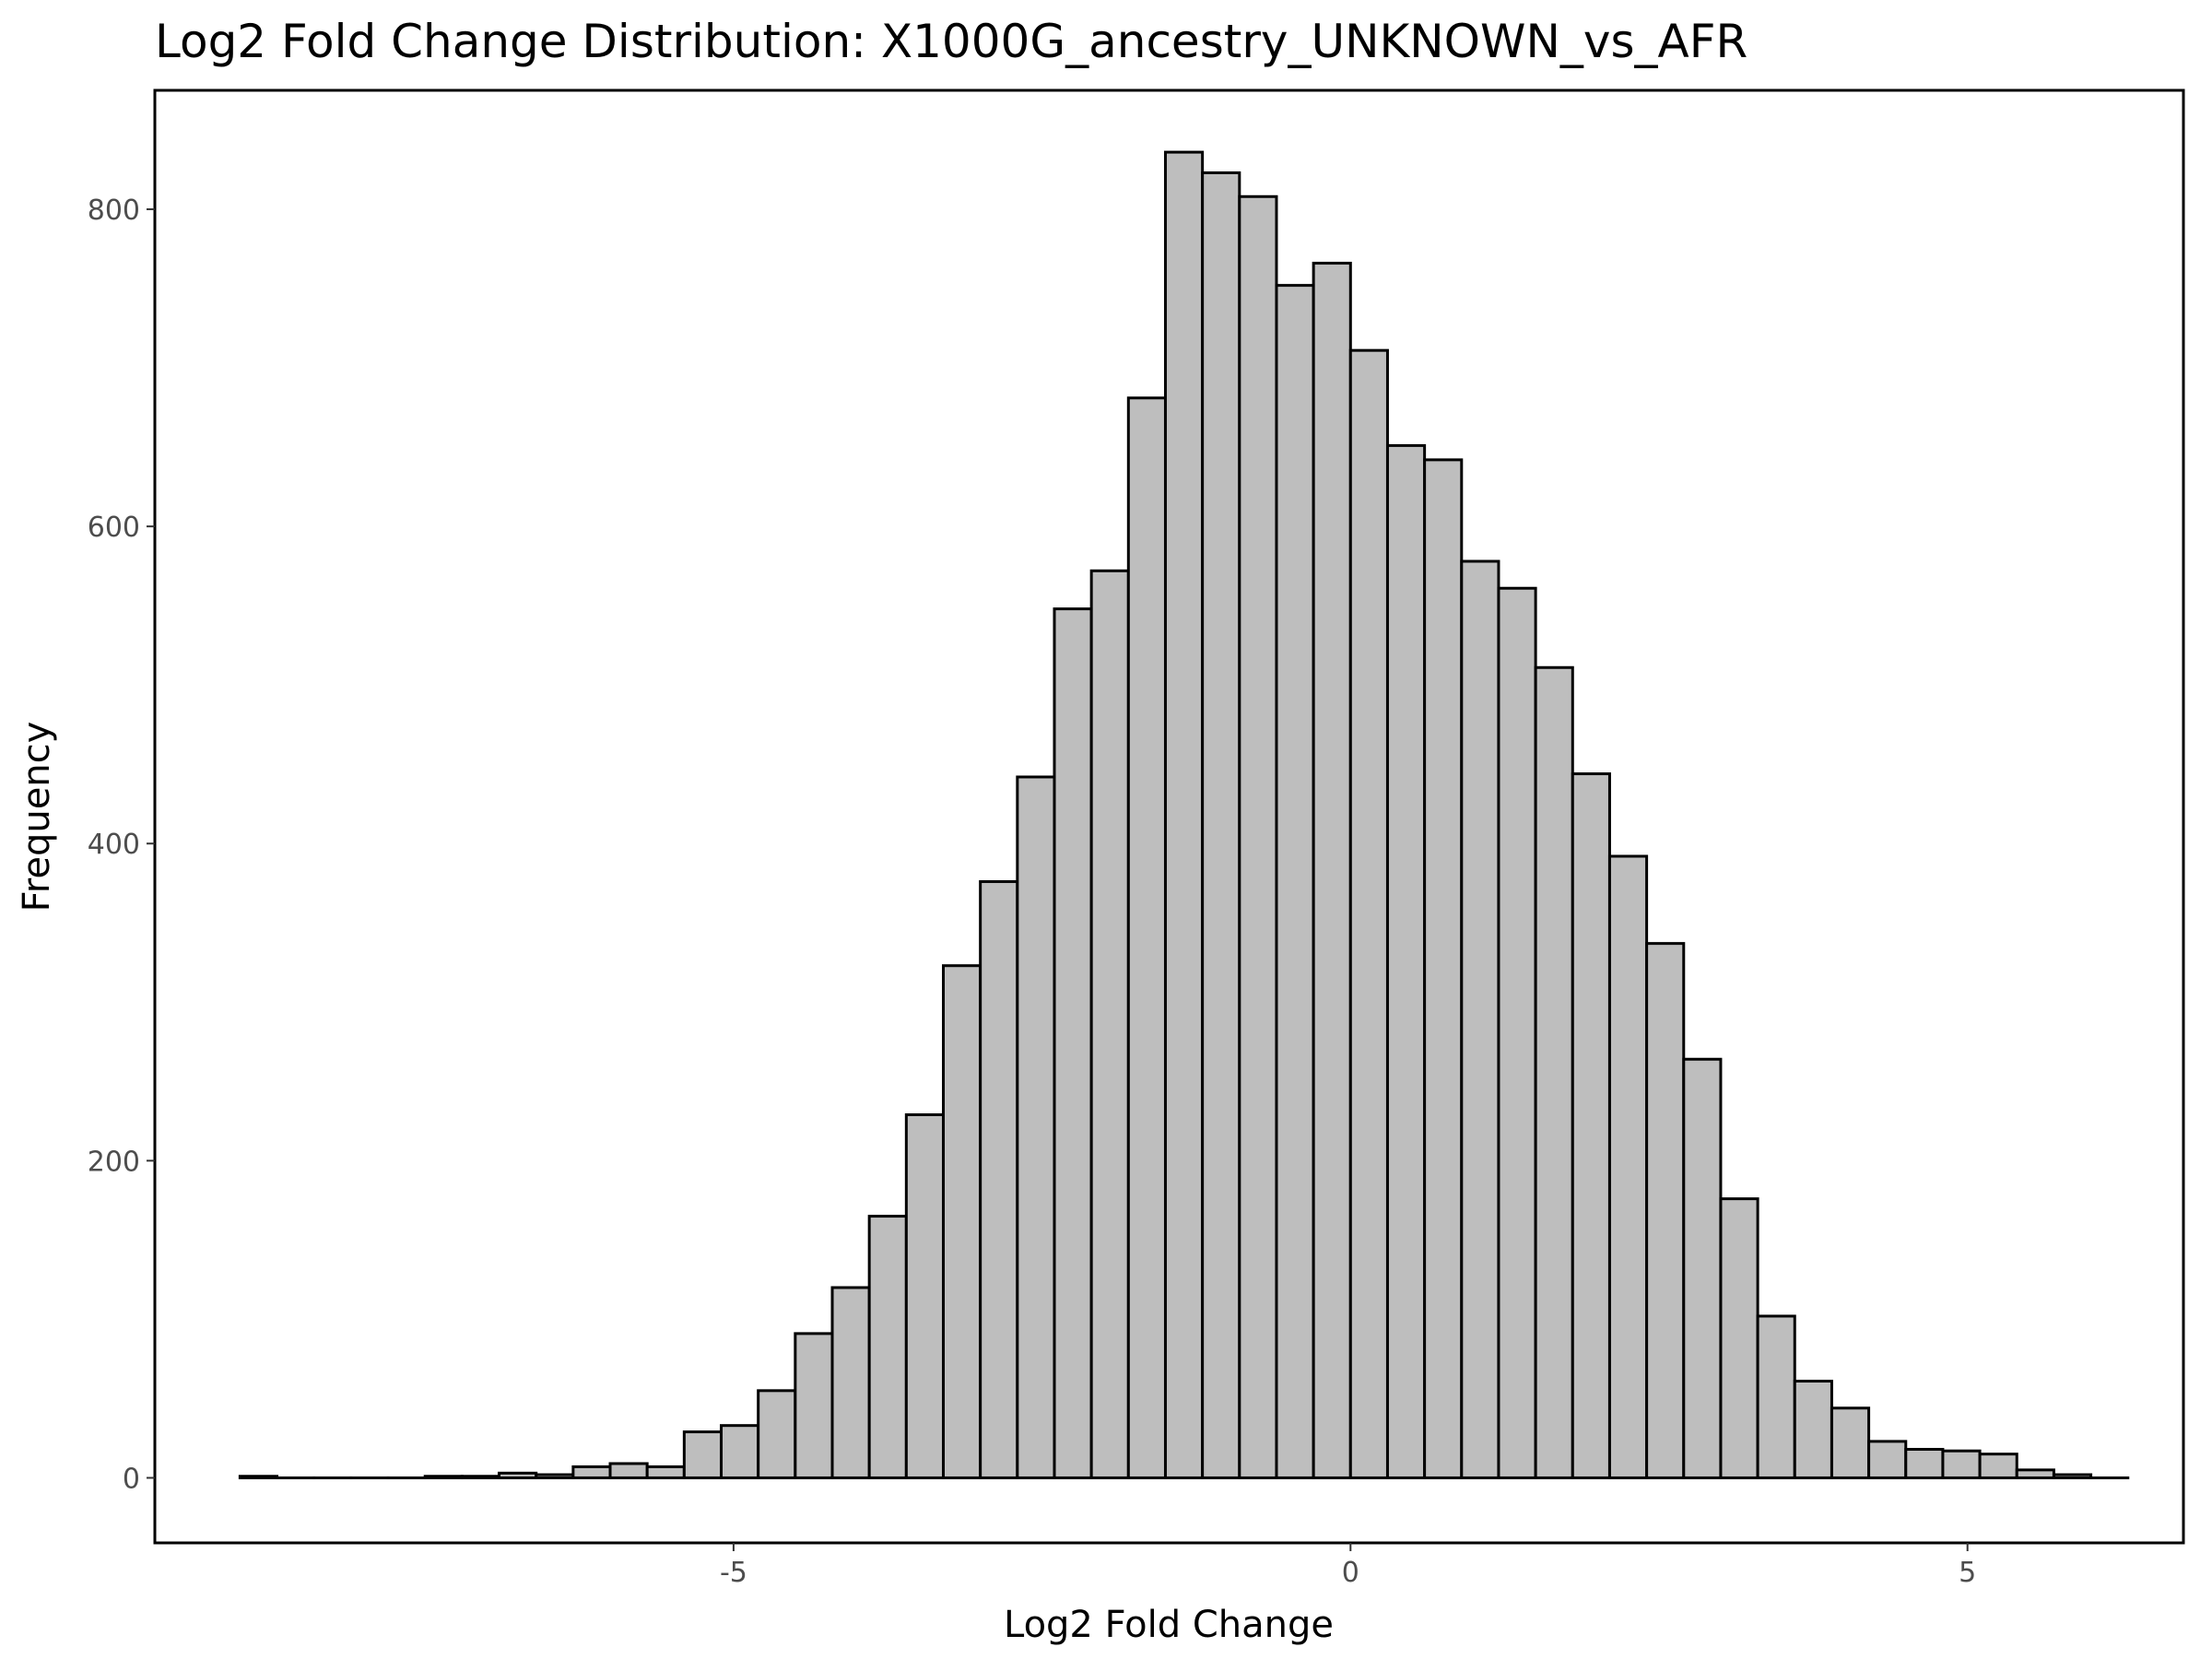 The image size is (2212, 1659). I want to click on y-tick-label: 200, so click(114, 1162).